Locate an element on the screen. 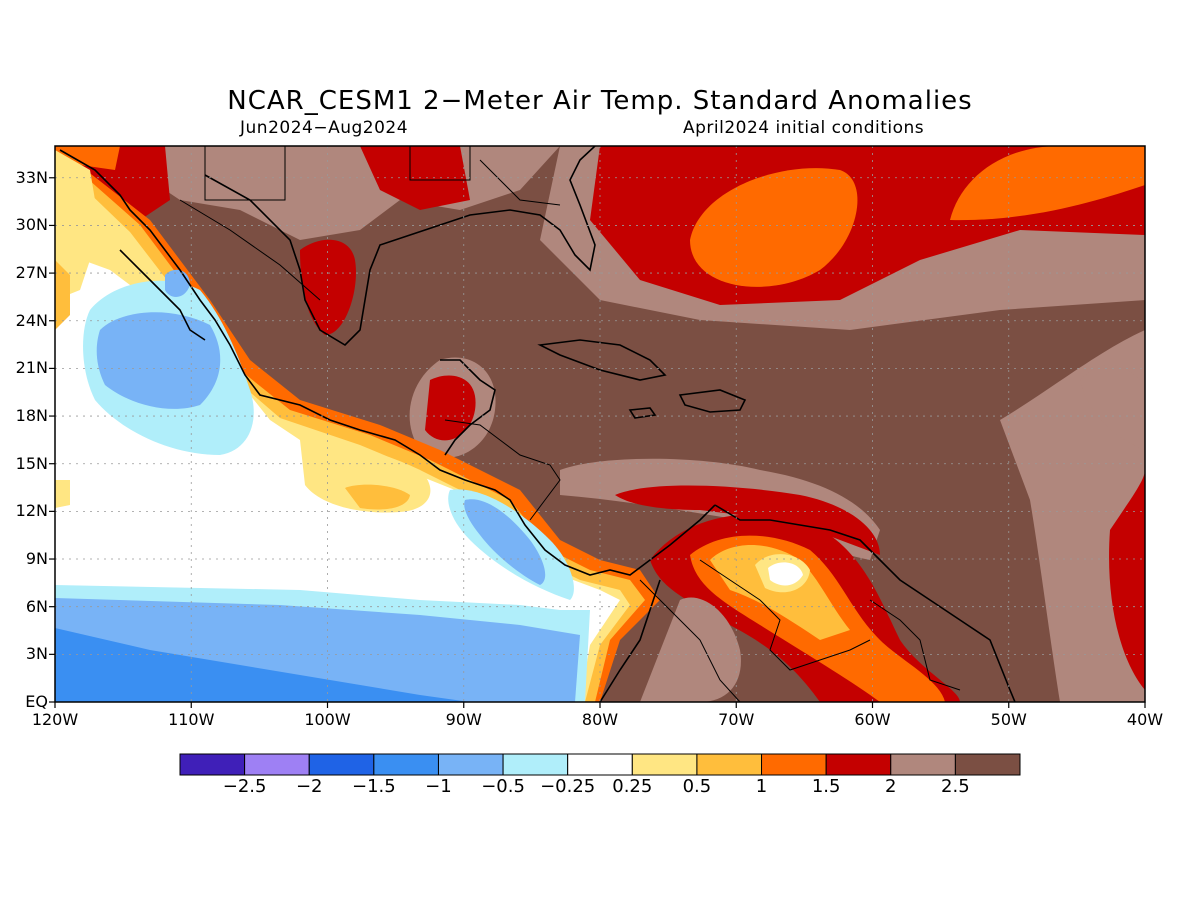  field-colombia-light is located at coordinates (690, 649).